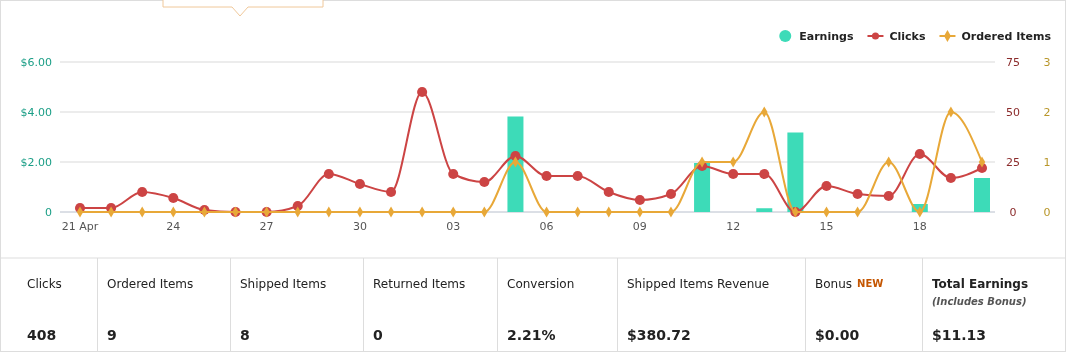  Describe the element at coordinates (112, 335) in the screenshot. I see `text: 9` at that location.